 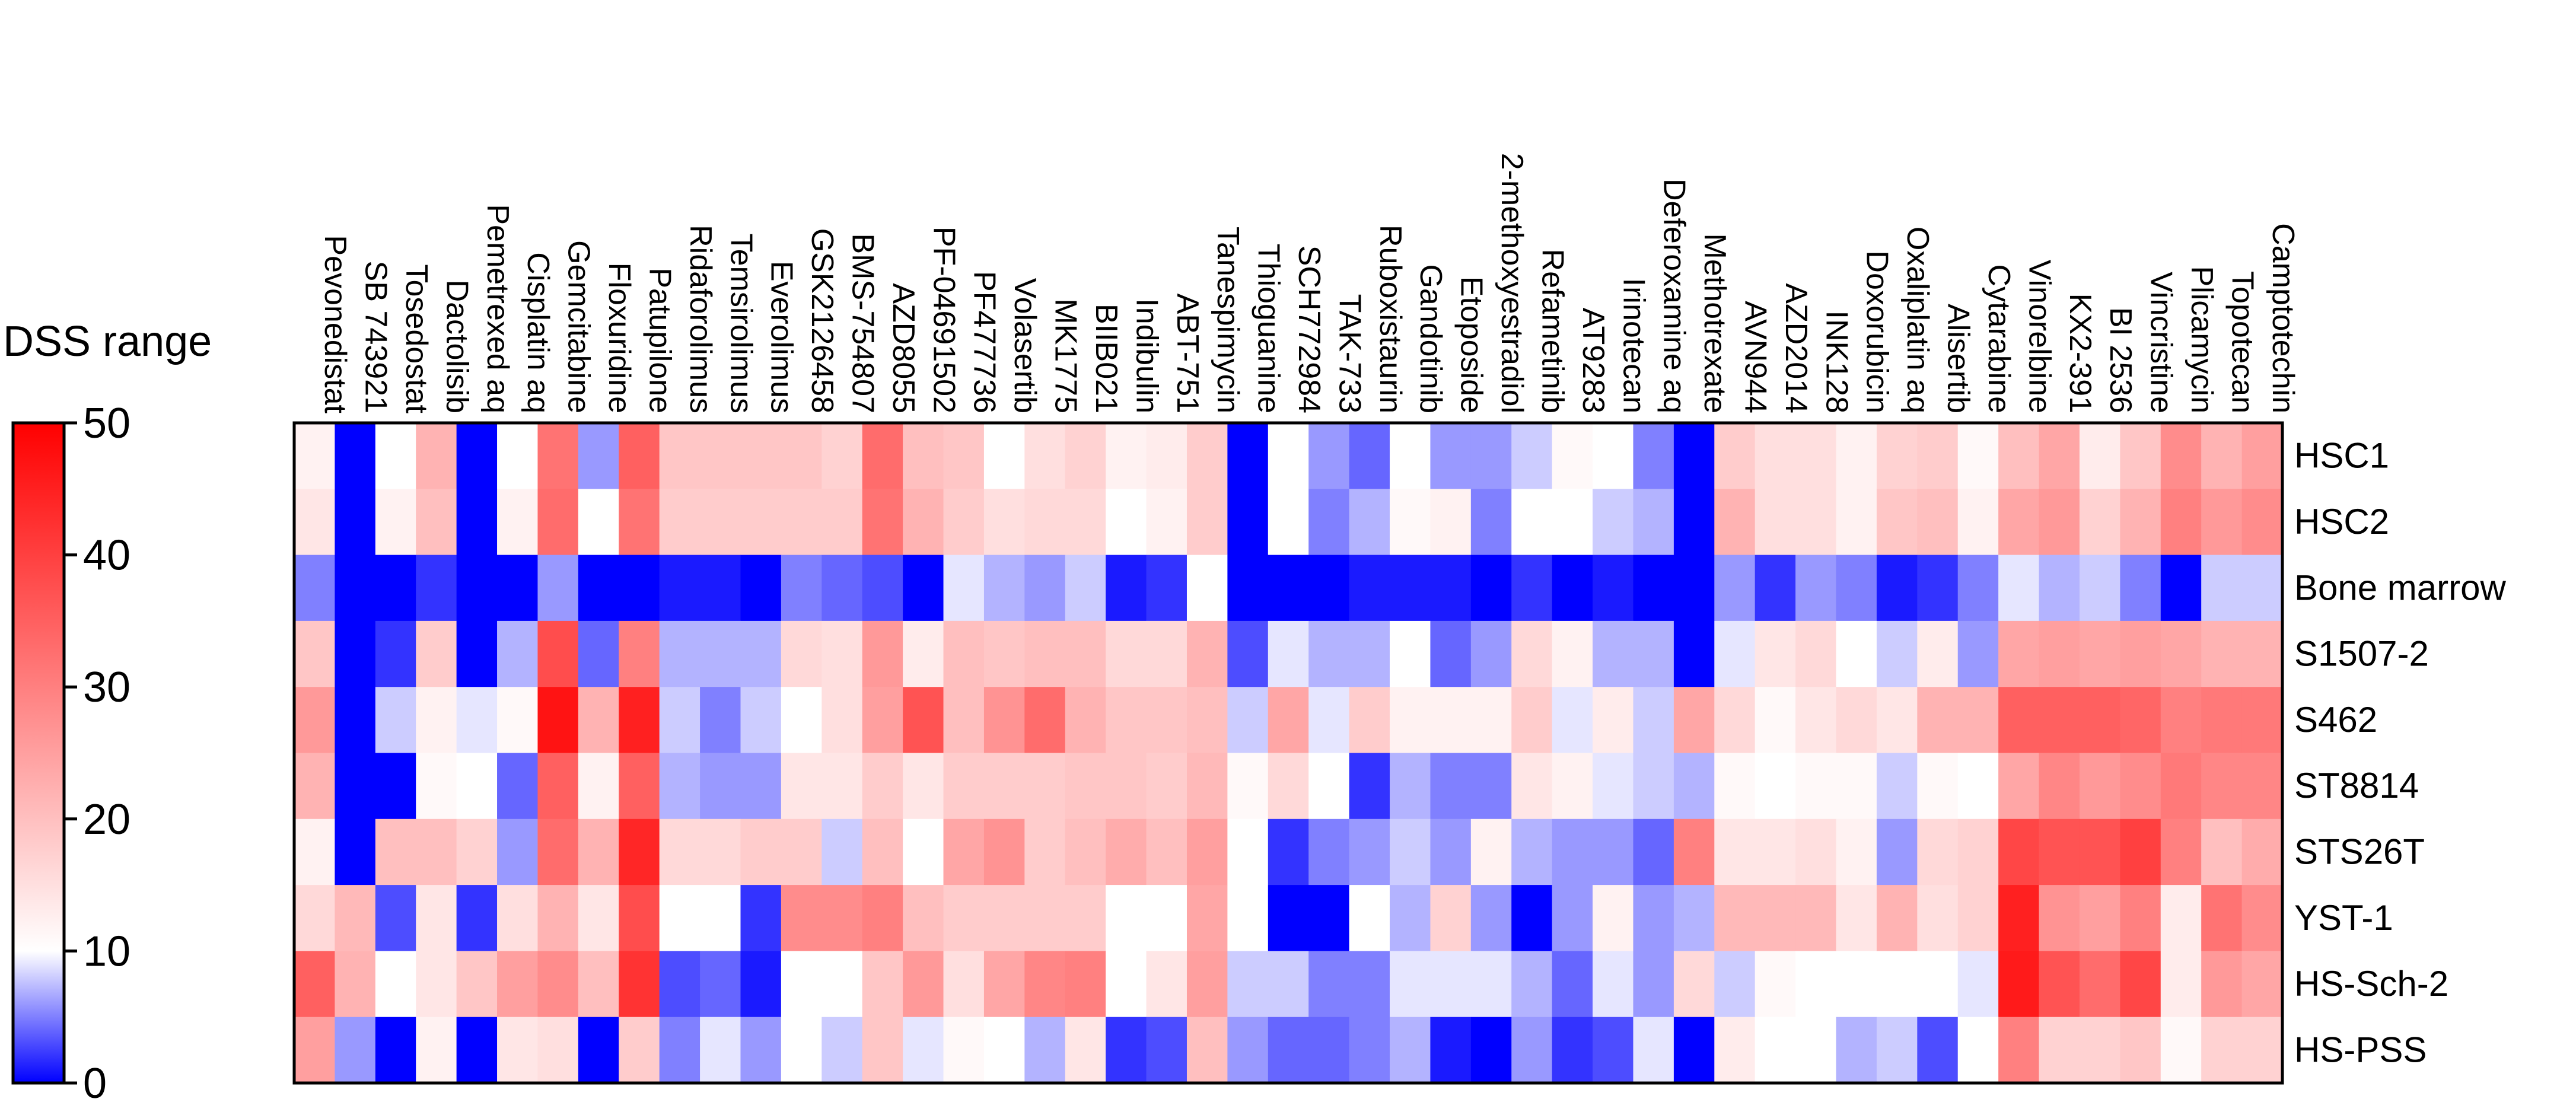 I want to click on column-label: Irinotecan, so click(x=1633, y=345).